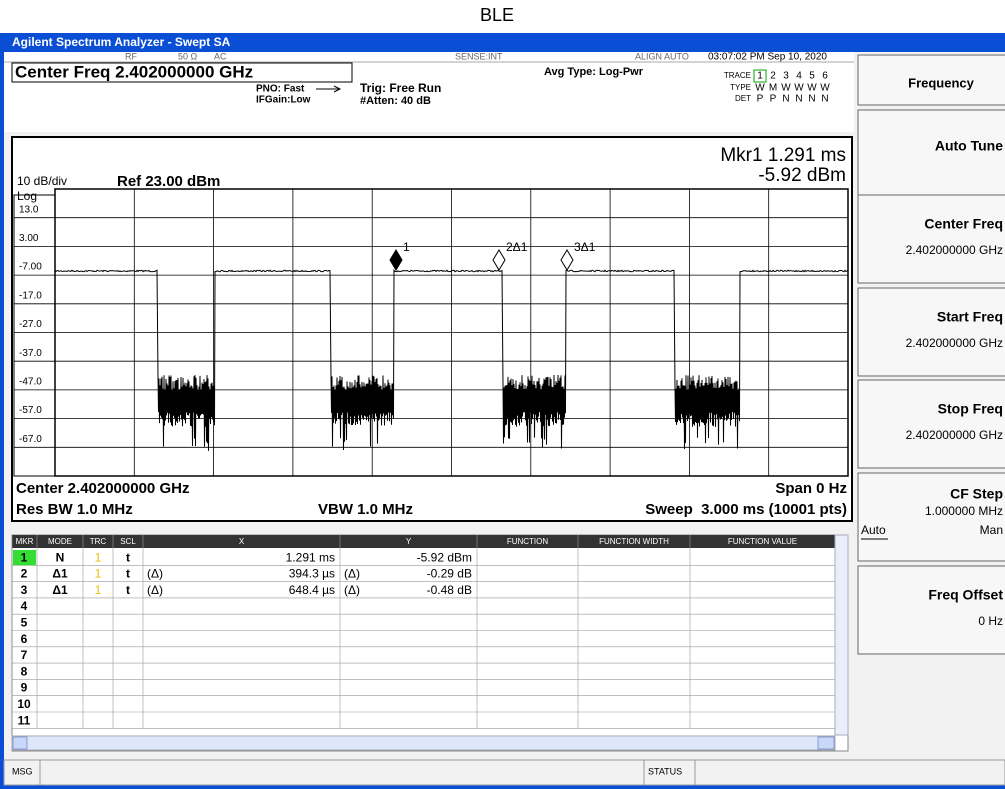  I want to click on table-header-cell: Y, so click(409, 541).